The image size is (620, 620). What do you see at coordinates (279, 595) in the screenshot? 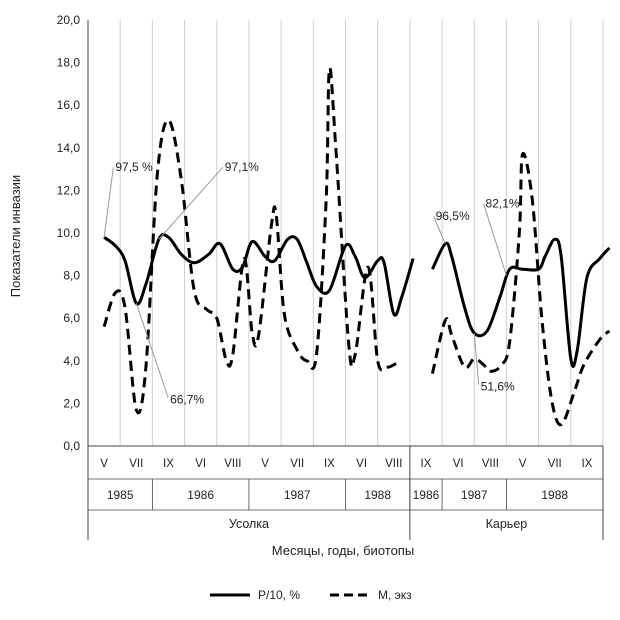
I see `legend-label-p10: Р/10, %` at bounding box center [279, 595].